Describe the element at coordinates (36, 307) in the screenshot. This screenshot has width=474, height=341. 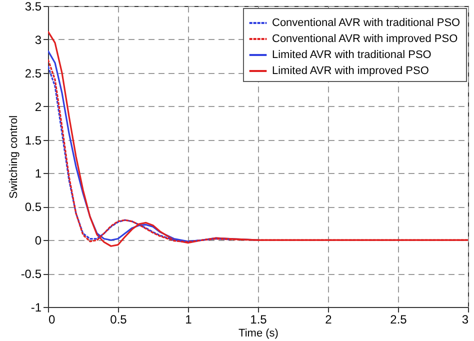
I see `y-tick-label: -1` at that location.